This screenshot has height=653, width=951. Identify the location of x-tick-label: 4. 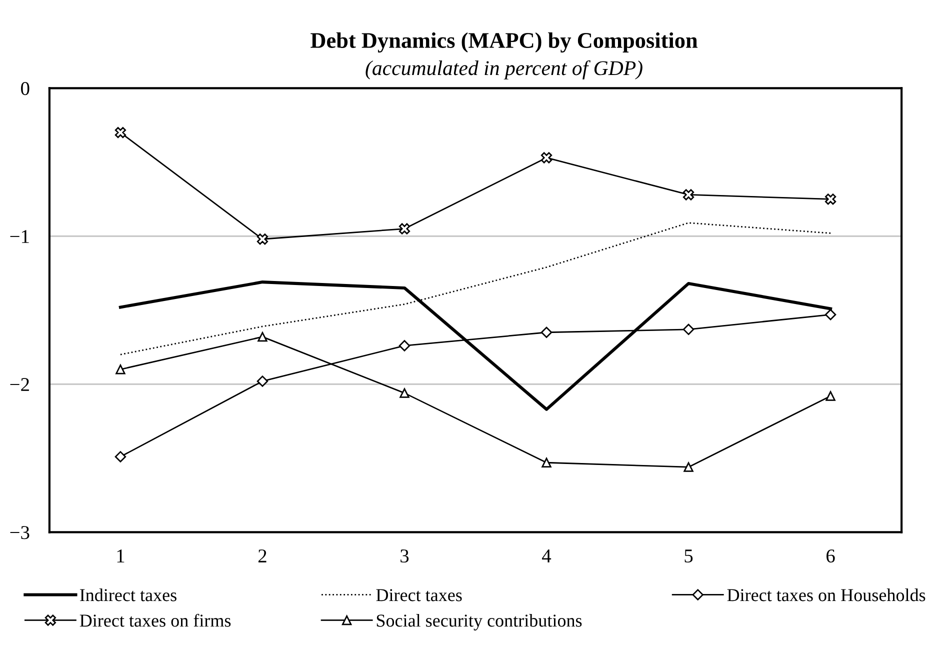
(547, 556).